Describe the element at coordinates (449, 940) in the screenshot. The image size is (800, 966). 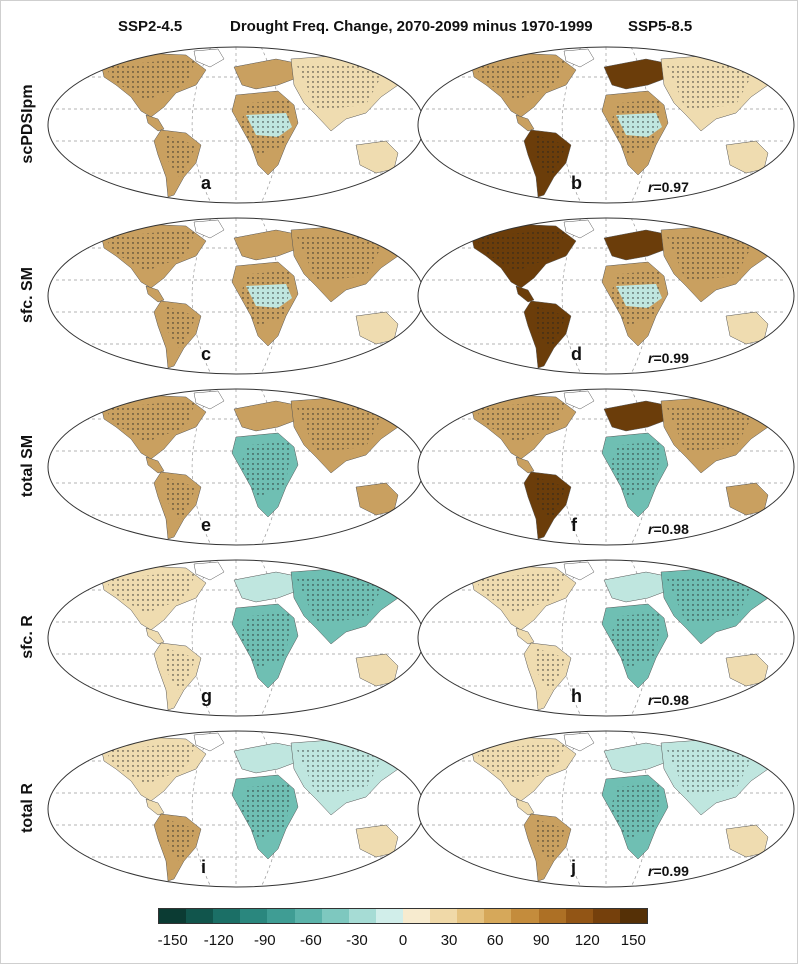
I see `colorbar-tick-label: 30` at that location.